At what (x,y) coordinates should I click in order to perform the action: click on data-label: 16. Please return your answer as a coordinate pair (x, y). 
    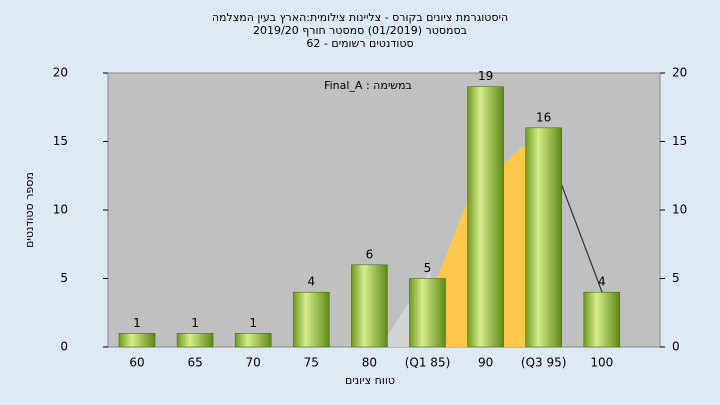
    Looking at the image, I should click on (543, 117).